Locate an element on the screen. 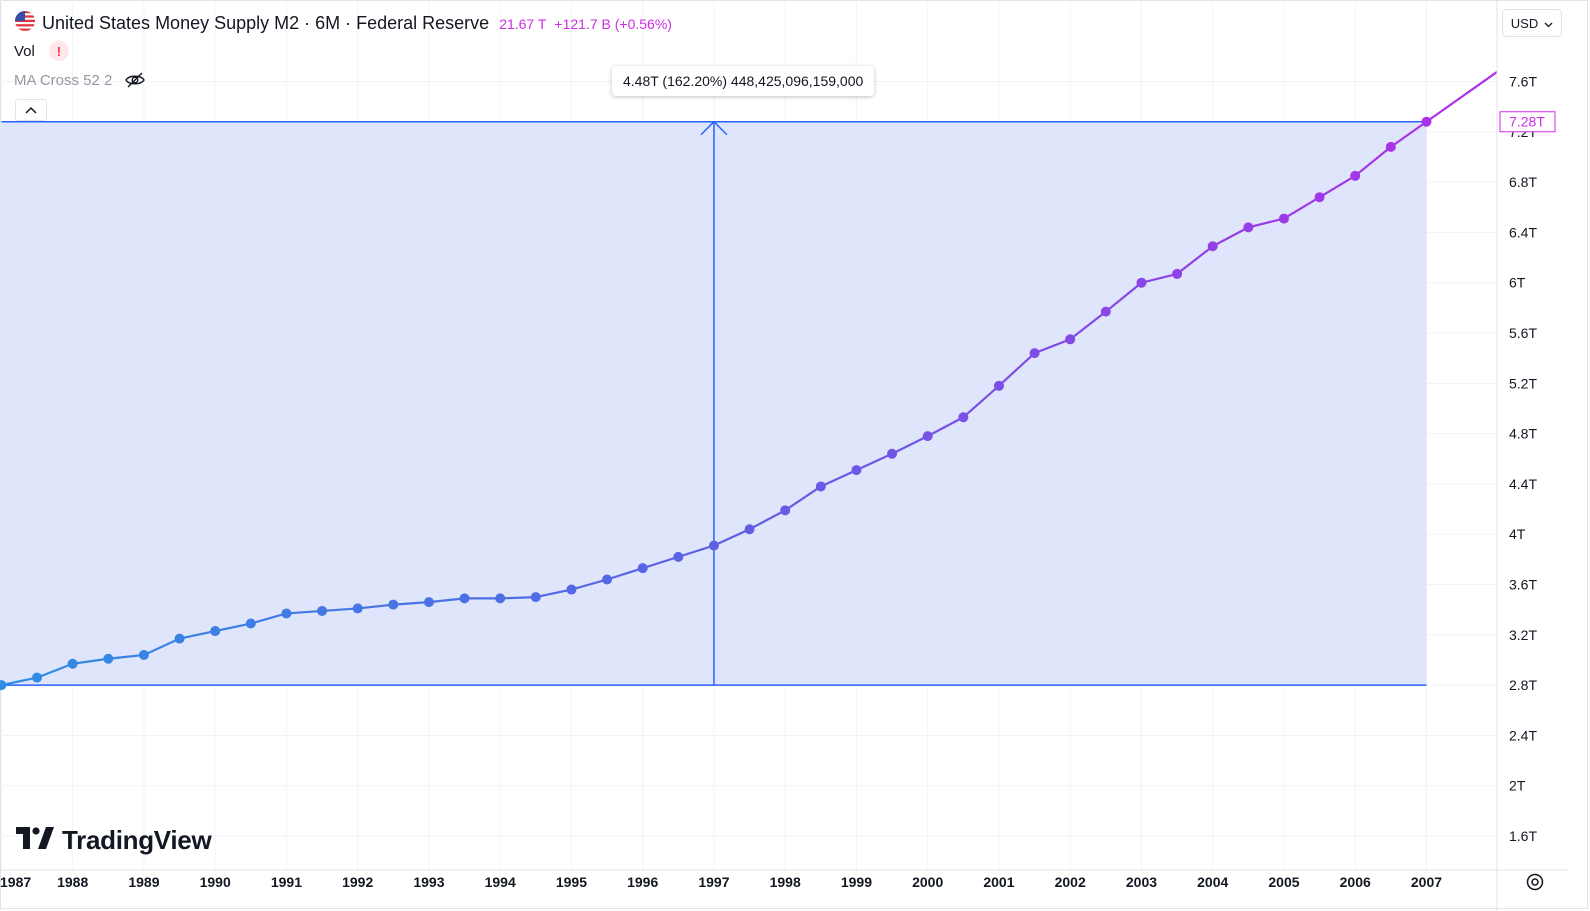 The height and width of the screenshot is (911, 1590). chevron-up-icon is located at coordinates (31, 110).